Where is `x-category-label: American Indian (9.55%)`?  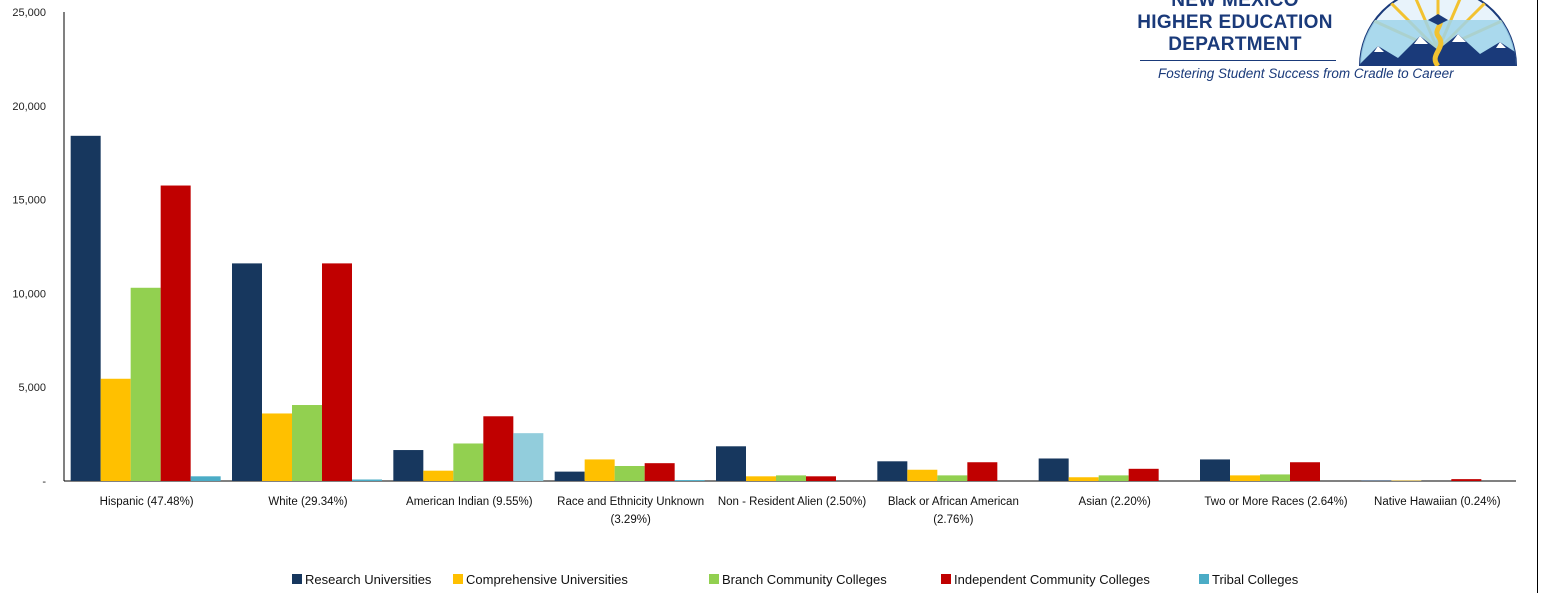
x-category-label: American Indian (9.55%) is located at coordinates (469, 502).